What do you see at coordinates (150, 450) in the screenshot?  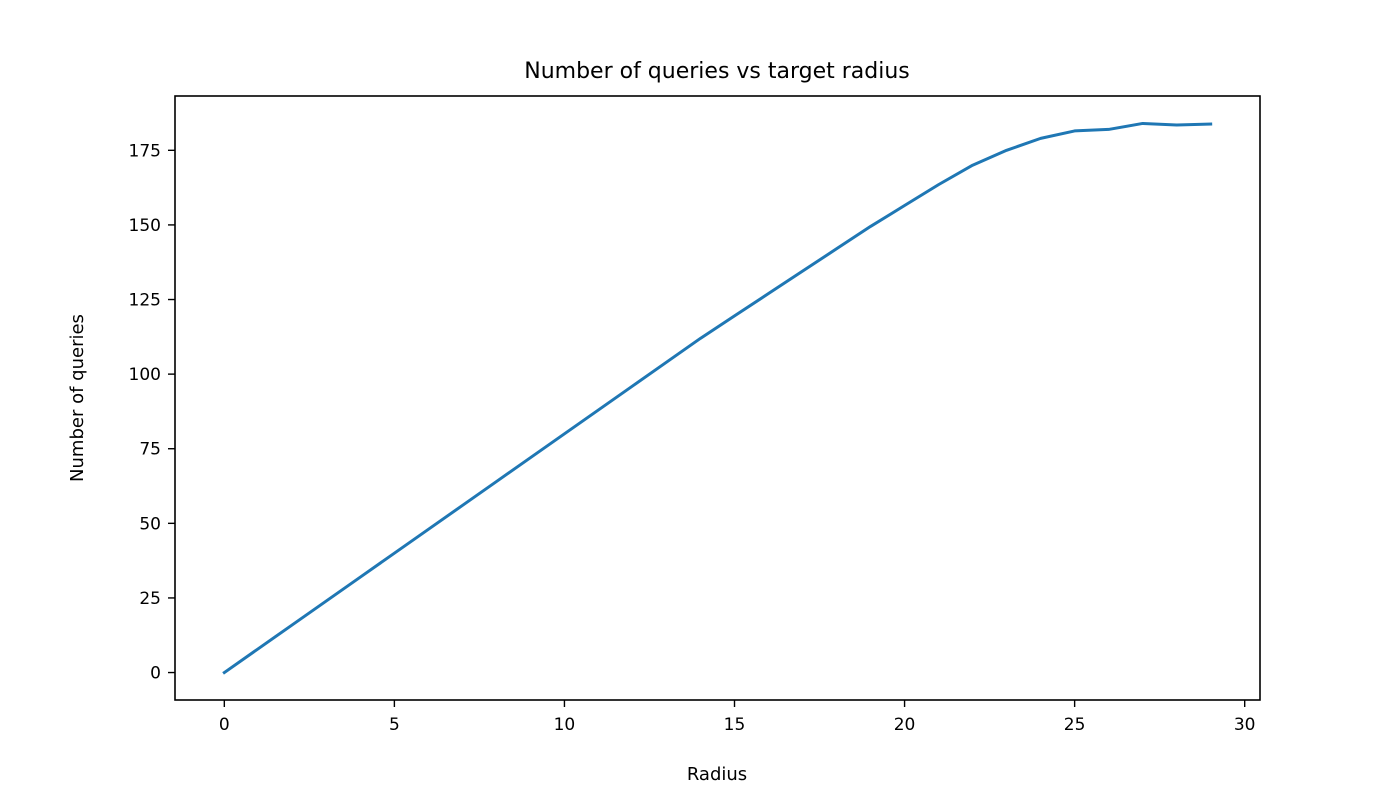 I see `y-tick-label: 75` at bounding box center [150, 450].